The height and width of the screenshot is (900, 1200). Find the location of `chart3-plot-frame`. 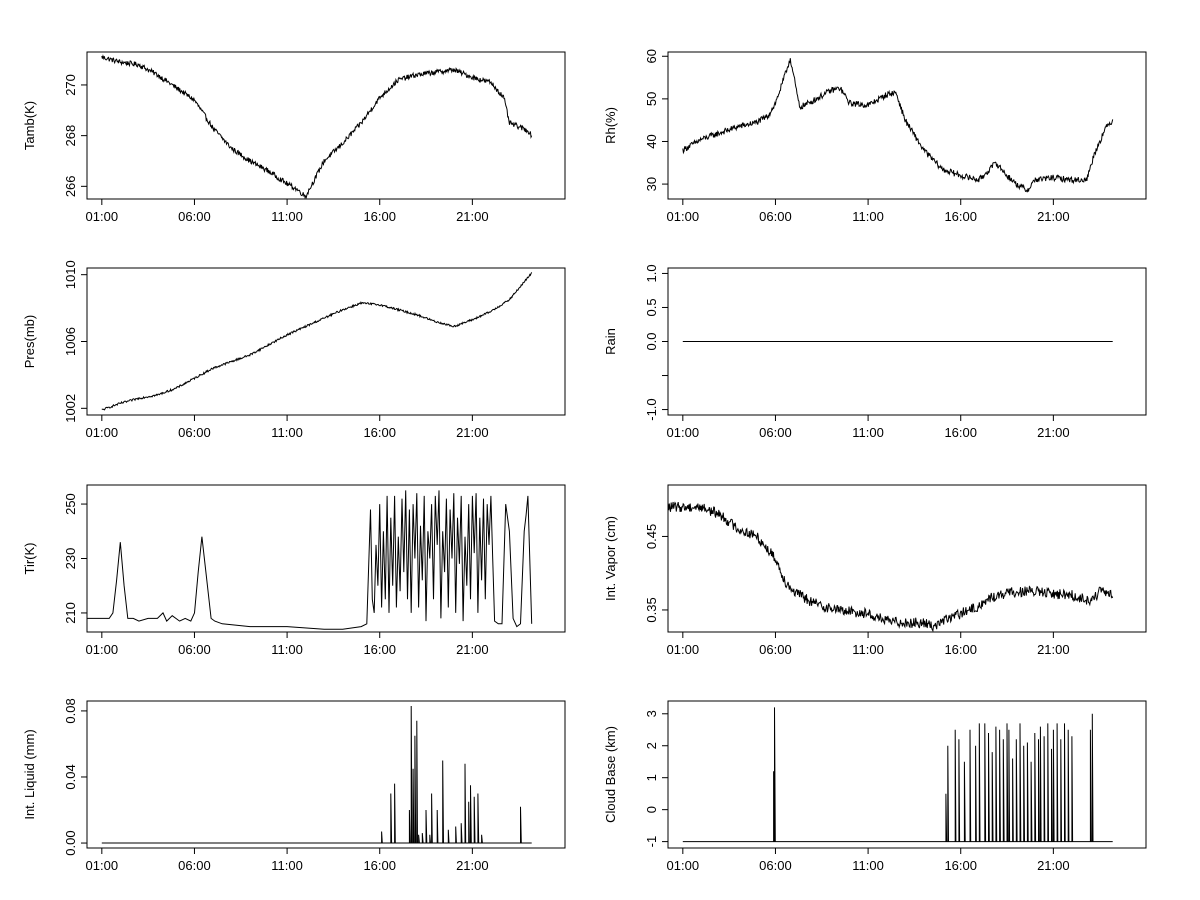

chart3-plot-frame is located at coordinates (326, 341).